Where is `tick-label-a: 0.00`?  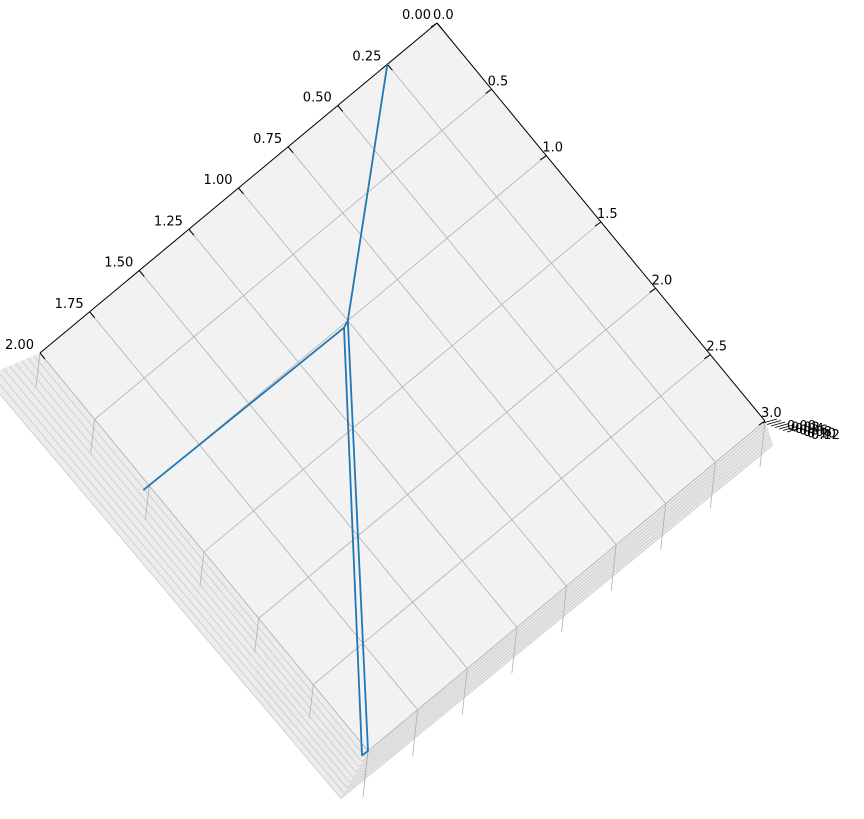 tick-label-a: 0.00 is located at coordinates (416, 15).